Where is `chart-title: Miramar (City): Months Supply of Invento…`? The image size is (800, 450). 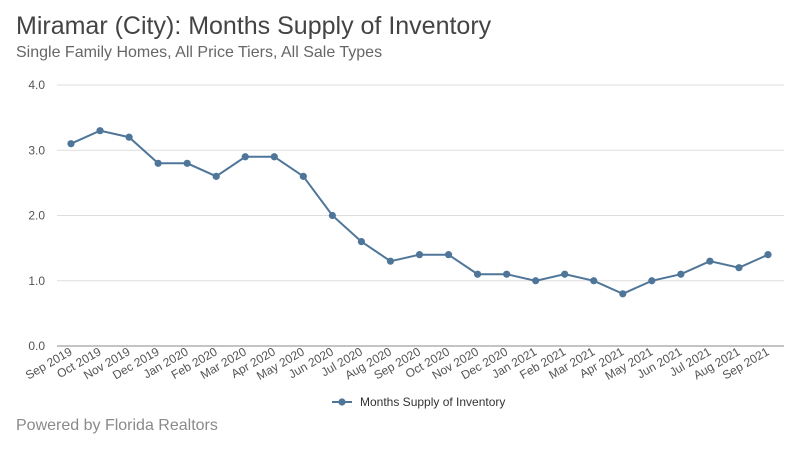 chart-title: Miramar (City): Months Supply of Invento… is located at coordinates (254, 26).